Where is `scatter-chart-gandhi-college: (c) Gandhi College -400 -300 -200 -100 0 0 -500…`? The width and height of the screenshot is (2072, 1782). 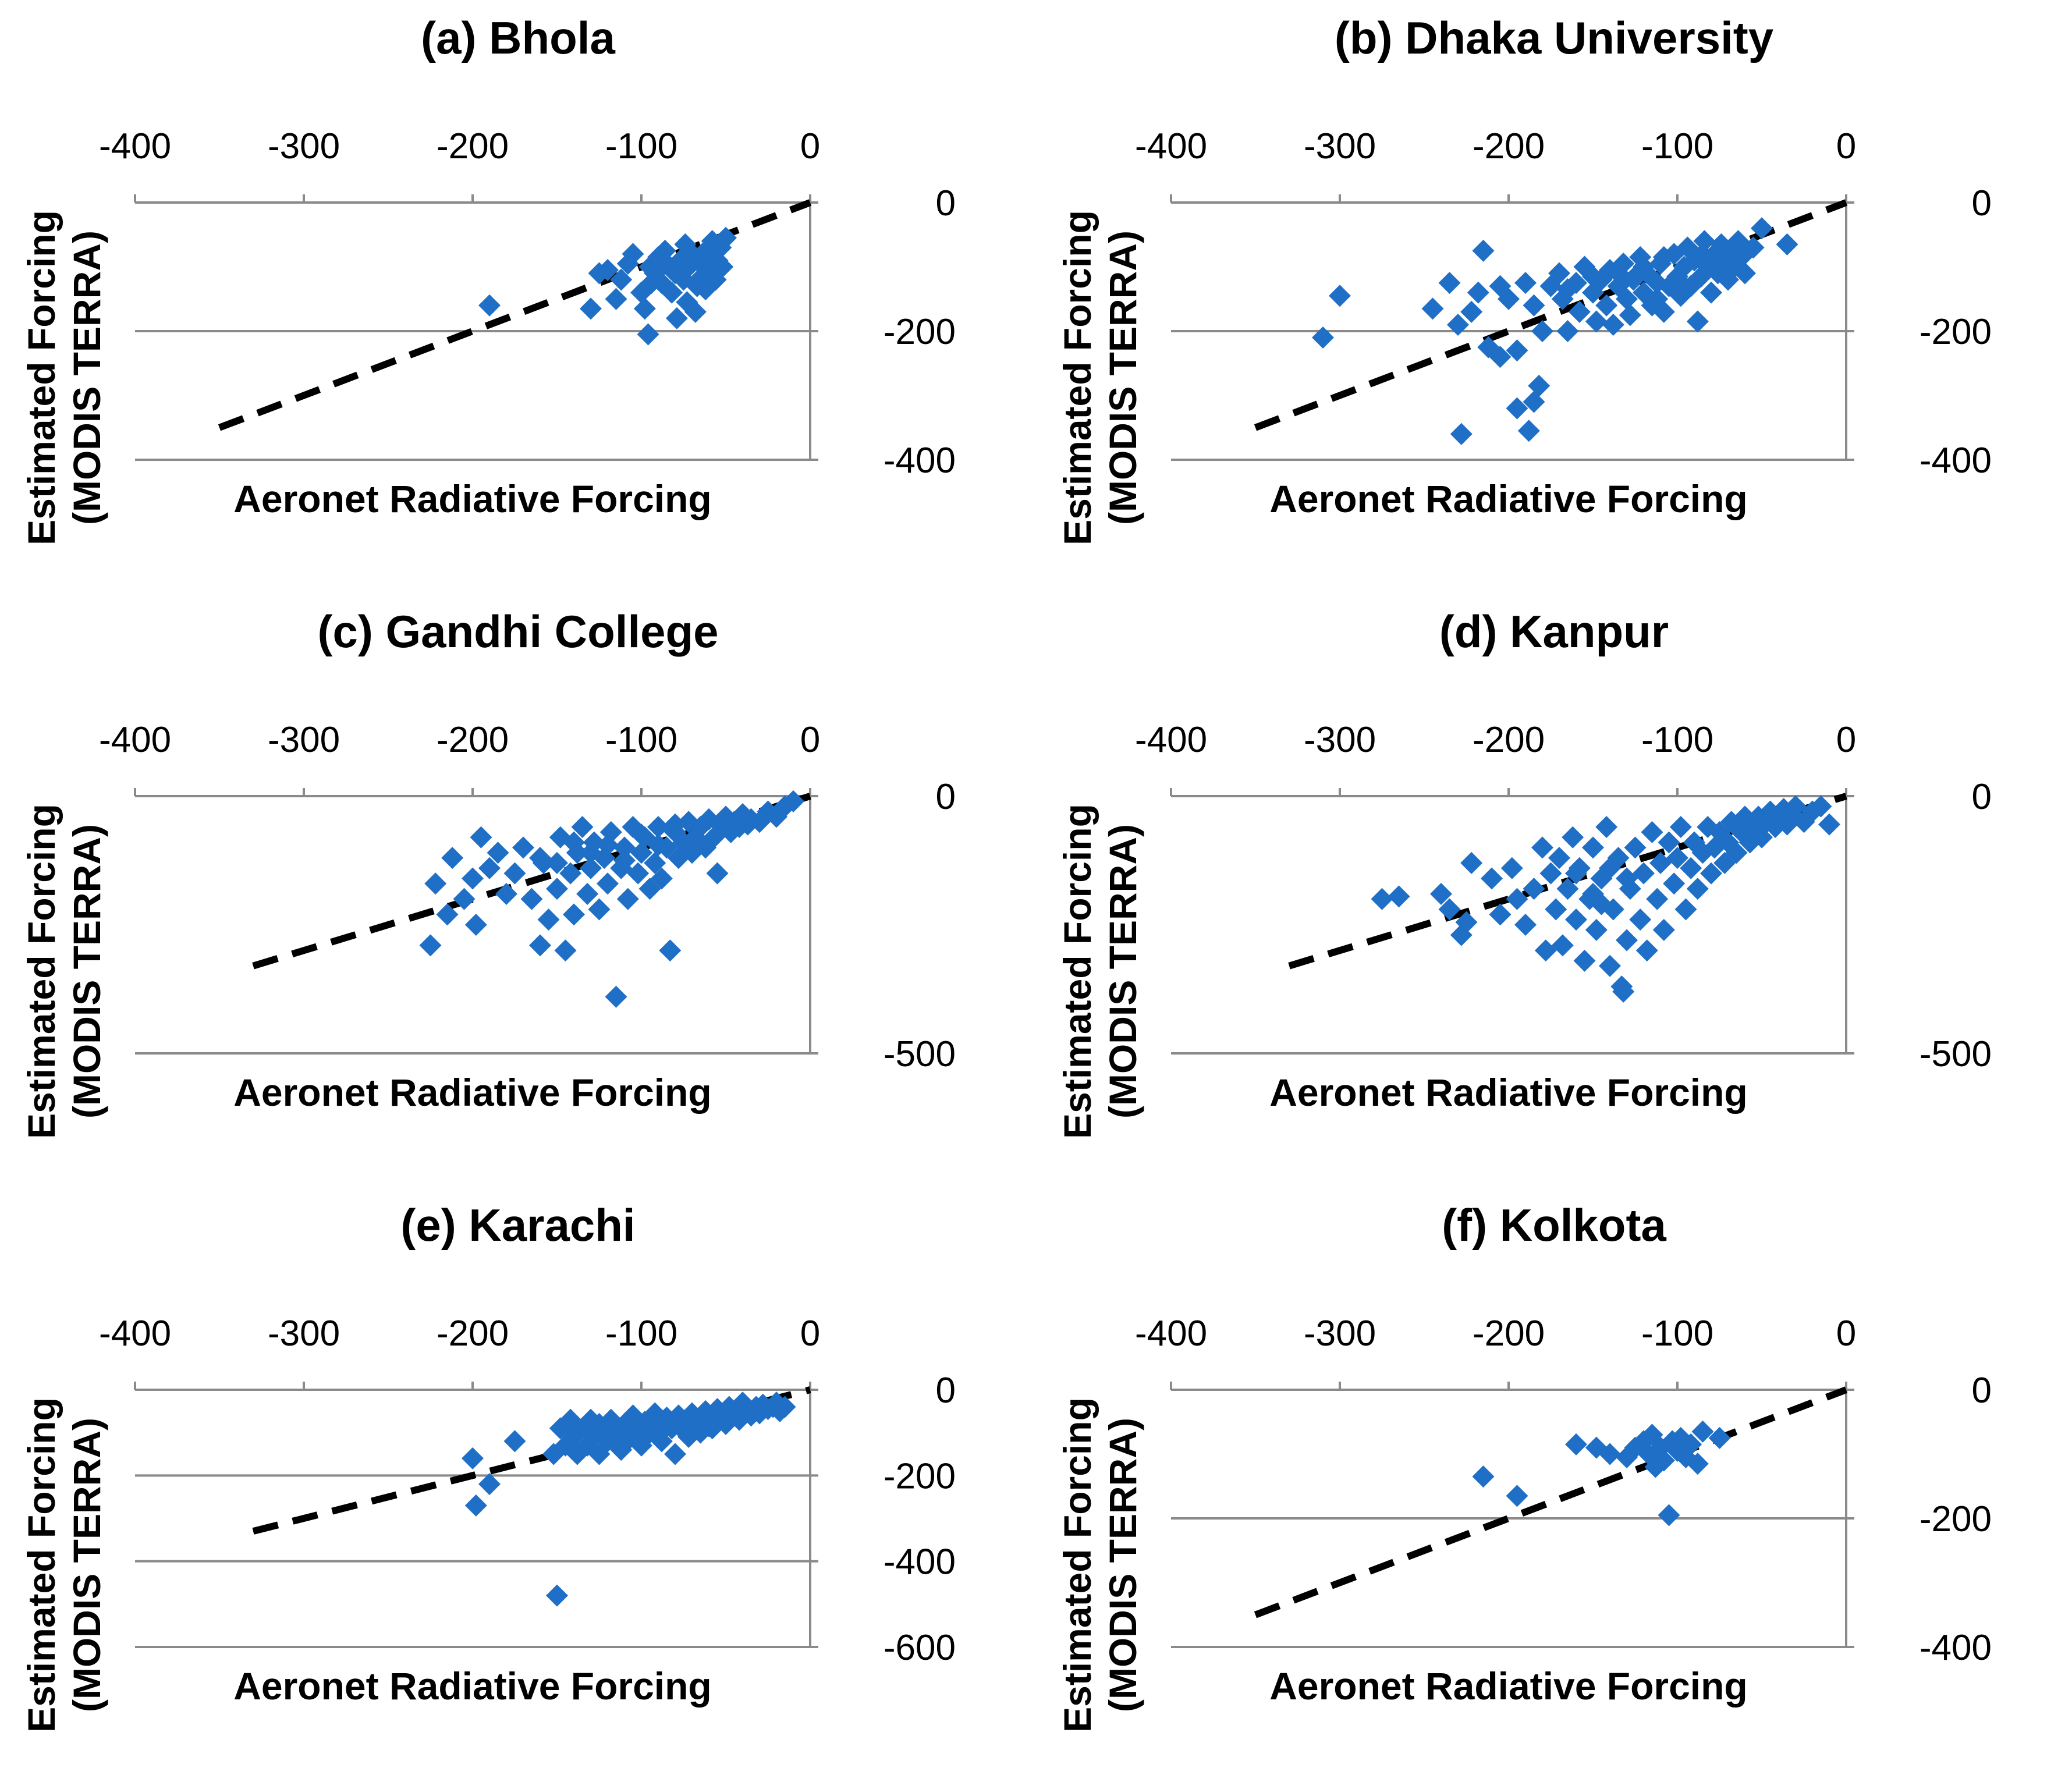 scatter-chart-gandhi-college: (c) Gandhi College -400 -300 -200 -100 0 0 -500… is located at coordinates (488, 873).